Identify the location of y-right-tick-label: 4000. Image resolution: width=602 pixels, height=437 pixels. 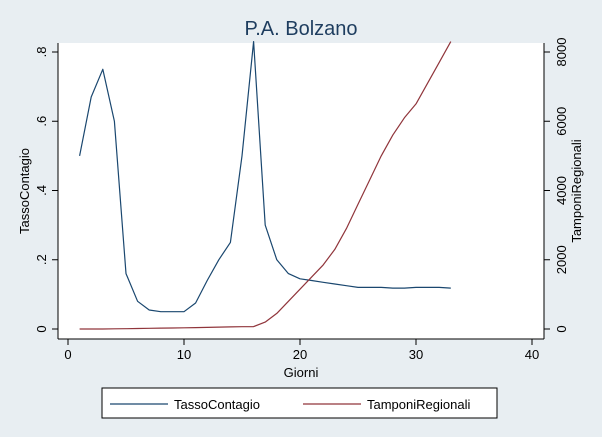
(561, 190).